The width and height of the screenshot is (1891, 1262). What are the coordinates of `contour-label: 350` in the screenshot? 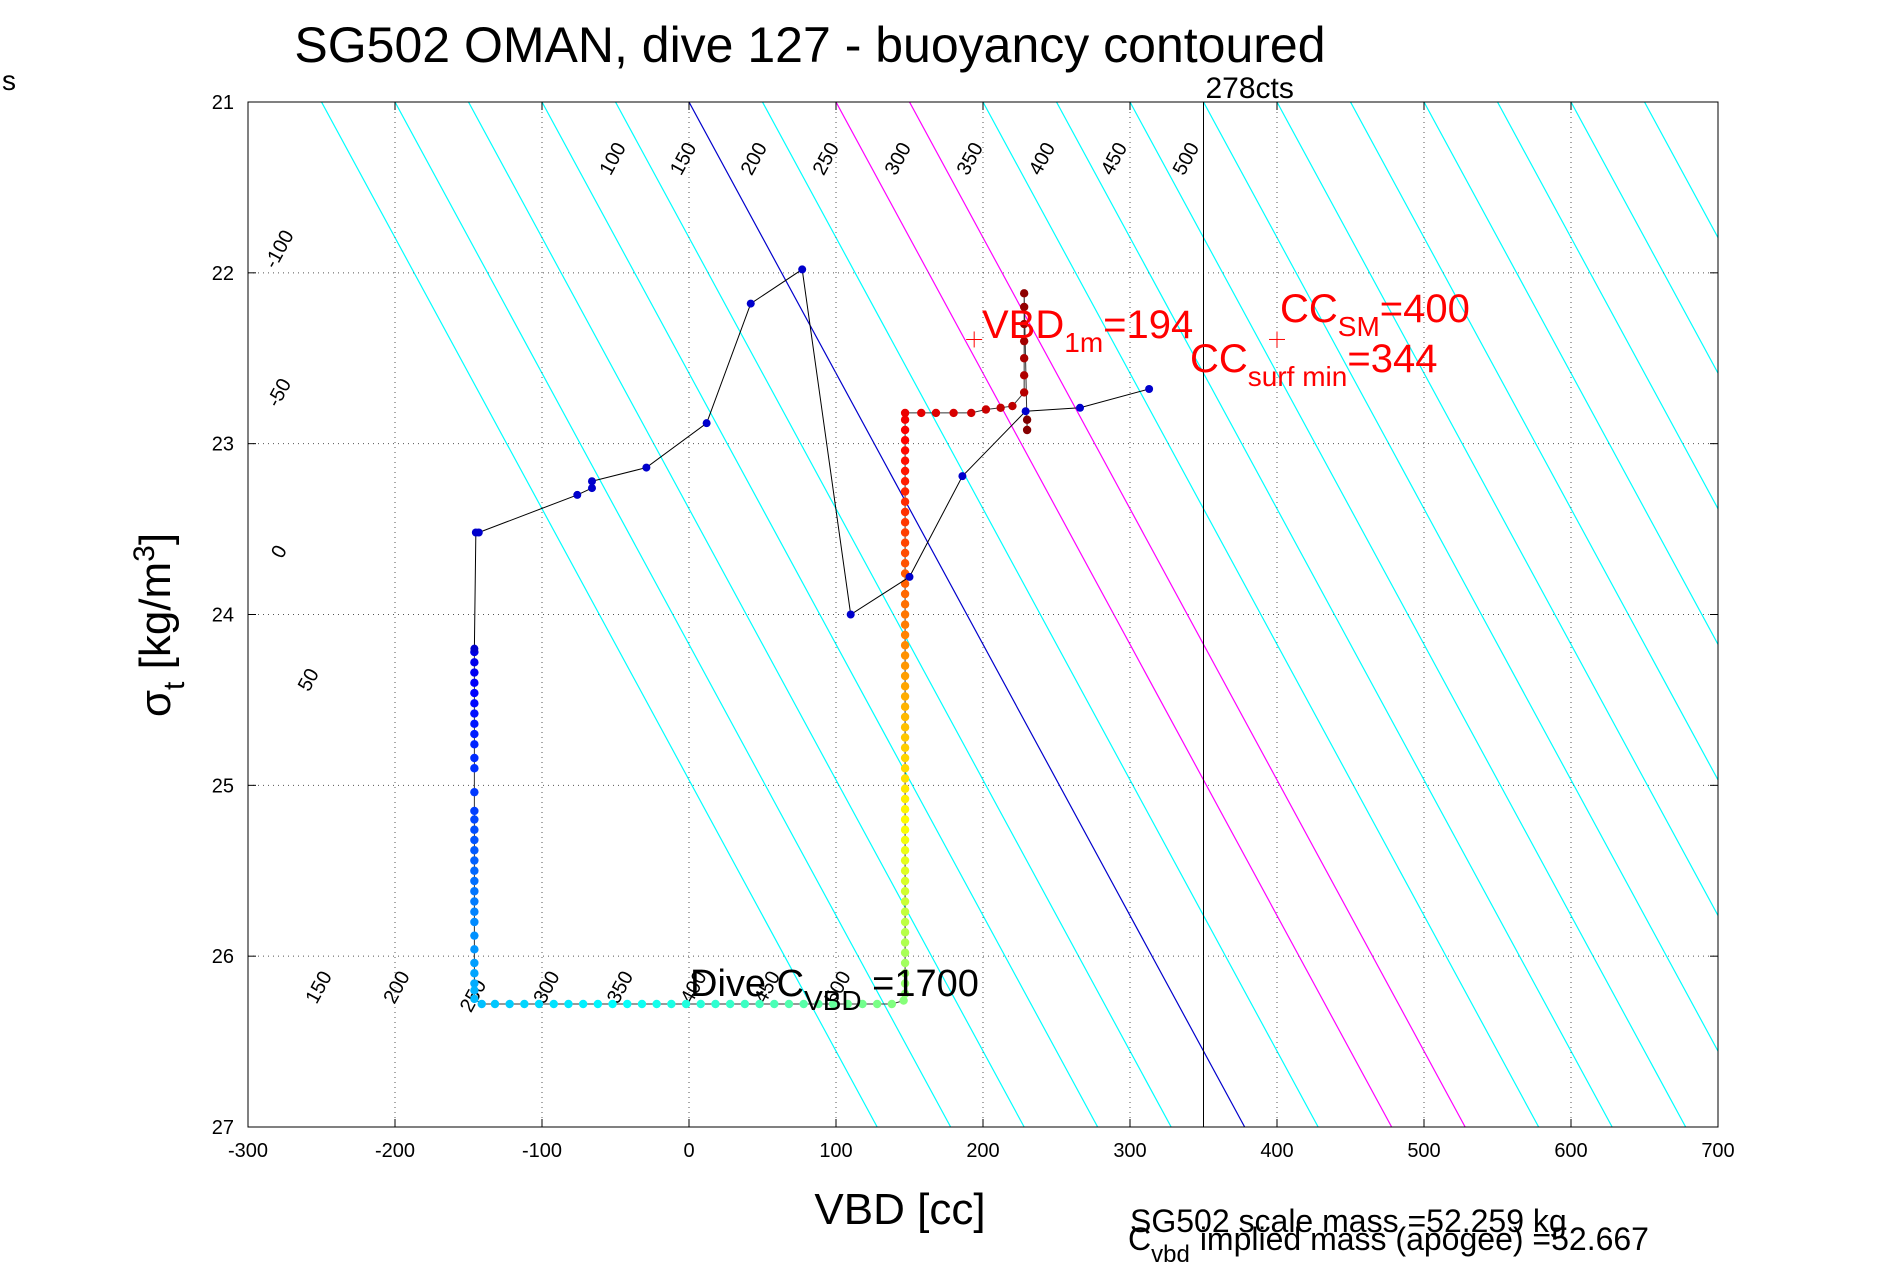 It's located at (620, 988).